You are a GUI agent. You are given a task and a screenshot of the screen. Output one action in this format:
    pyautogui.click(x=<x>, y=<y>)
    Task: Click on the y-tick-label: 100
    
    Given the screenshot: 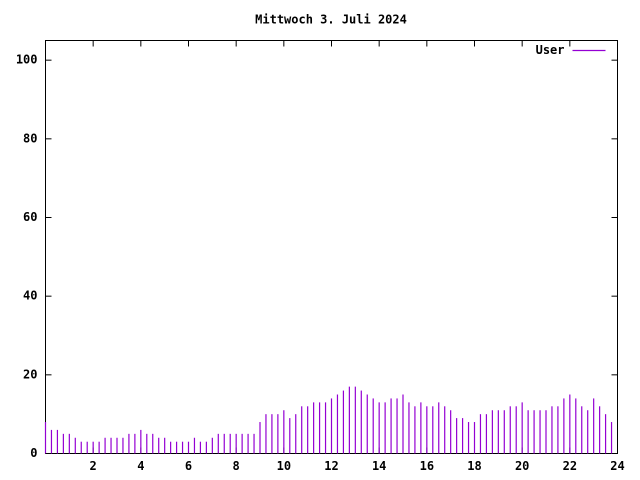 What is the action you would take?
    pyautogui.click(x=27, y=60)
    